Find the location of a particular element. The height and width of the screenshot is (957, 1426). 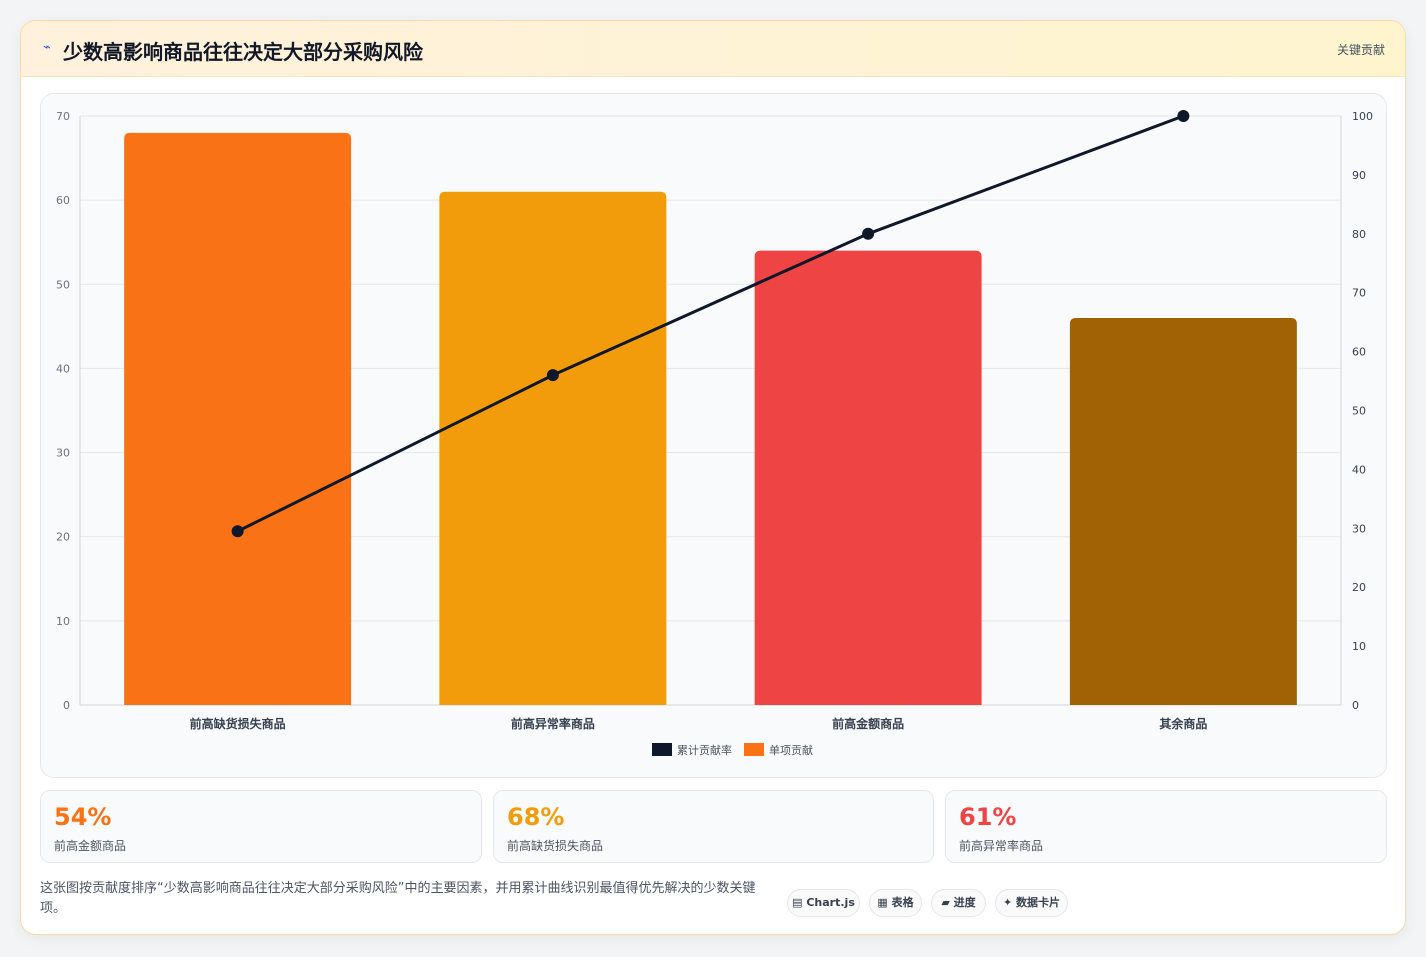

stat-value: 68% is located at coordinates (536, 817).